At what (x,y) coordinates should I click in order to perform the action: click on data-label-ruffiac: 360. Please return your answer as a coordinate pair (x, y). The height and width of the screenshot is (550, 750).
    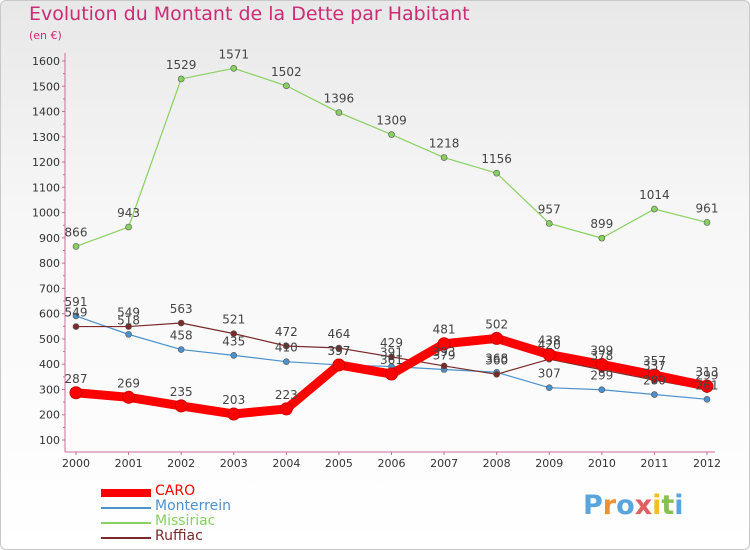
    Looking at the image, I should click on (496, 360).